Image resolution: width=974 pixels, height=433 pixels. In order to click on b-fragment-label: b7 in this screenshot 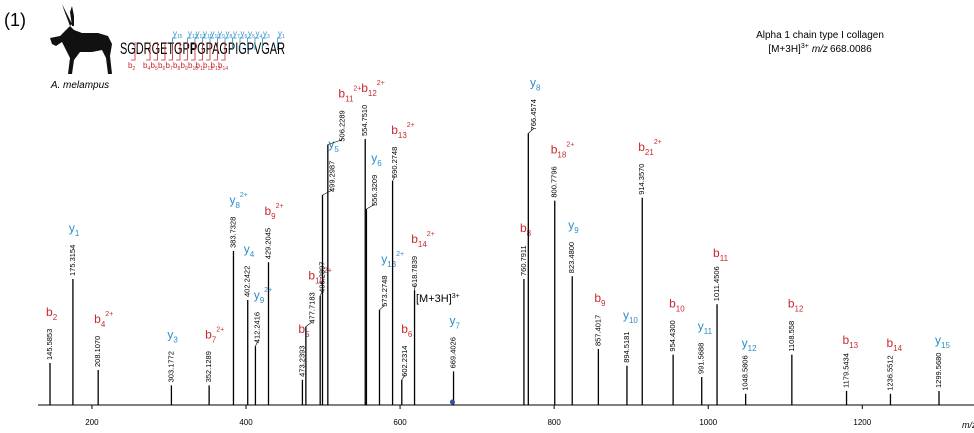, I will do `click(169, 66)`.